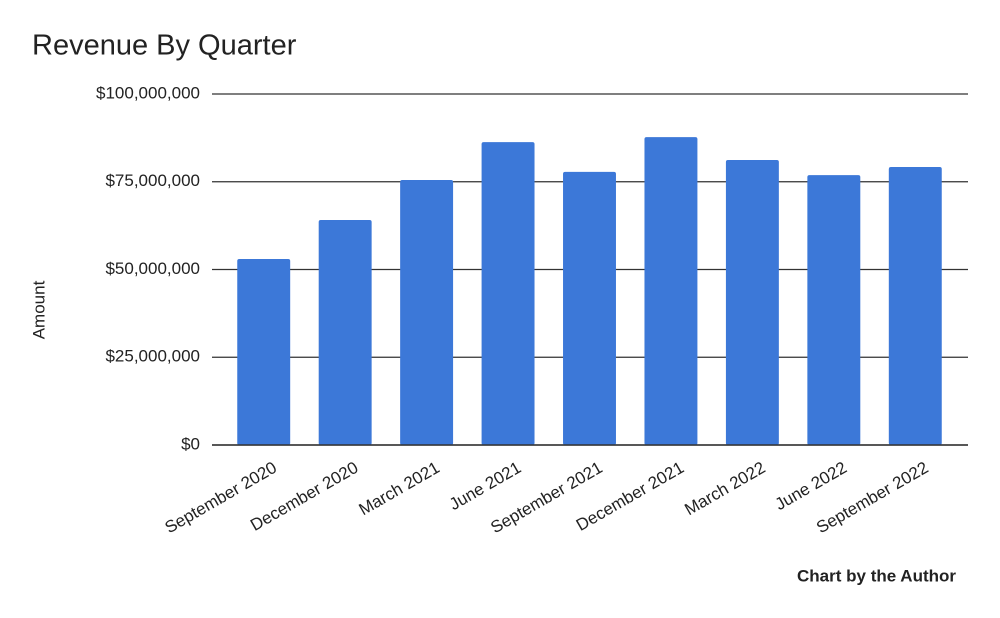 The height and width of the screenshot is (618, 1000). What do you see at coordinates (399, 488) in the screenshot?
I see `x-tick-label: March 2021` at bounding box center [399, 488].